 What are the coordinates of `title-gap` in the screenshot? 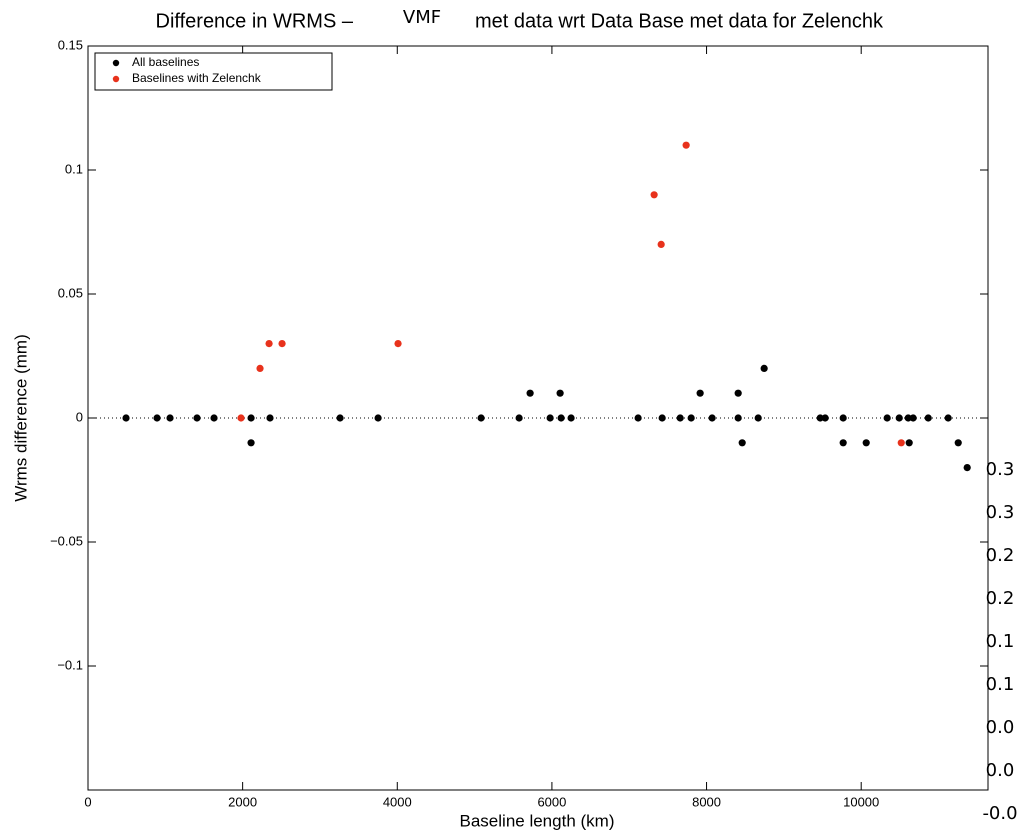 It's located at (461, 19).